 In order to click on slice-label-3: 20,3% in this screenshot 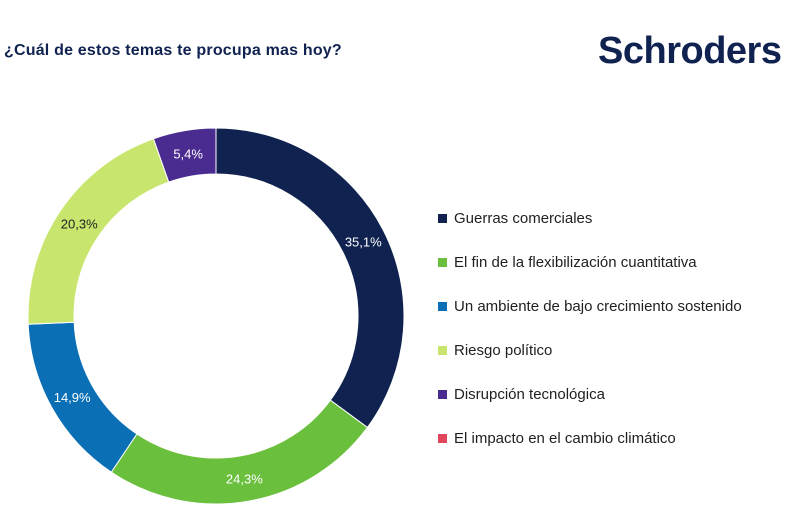, I will do `click(79, 224)`.